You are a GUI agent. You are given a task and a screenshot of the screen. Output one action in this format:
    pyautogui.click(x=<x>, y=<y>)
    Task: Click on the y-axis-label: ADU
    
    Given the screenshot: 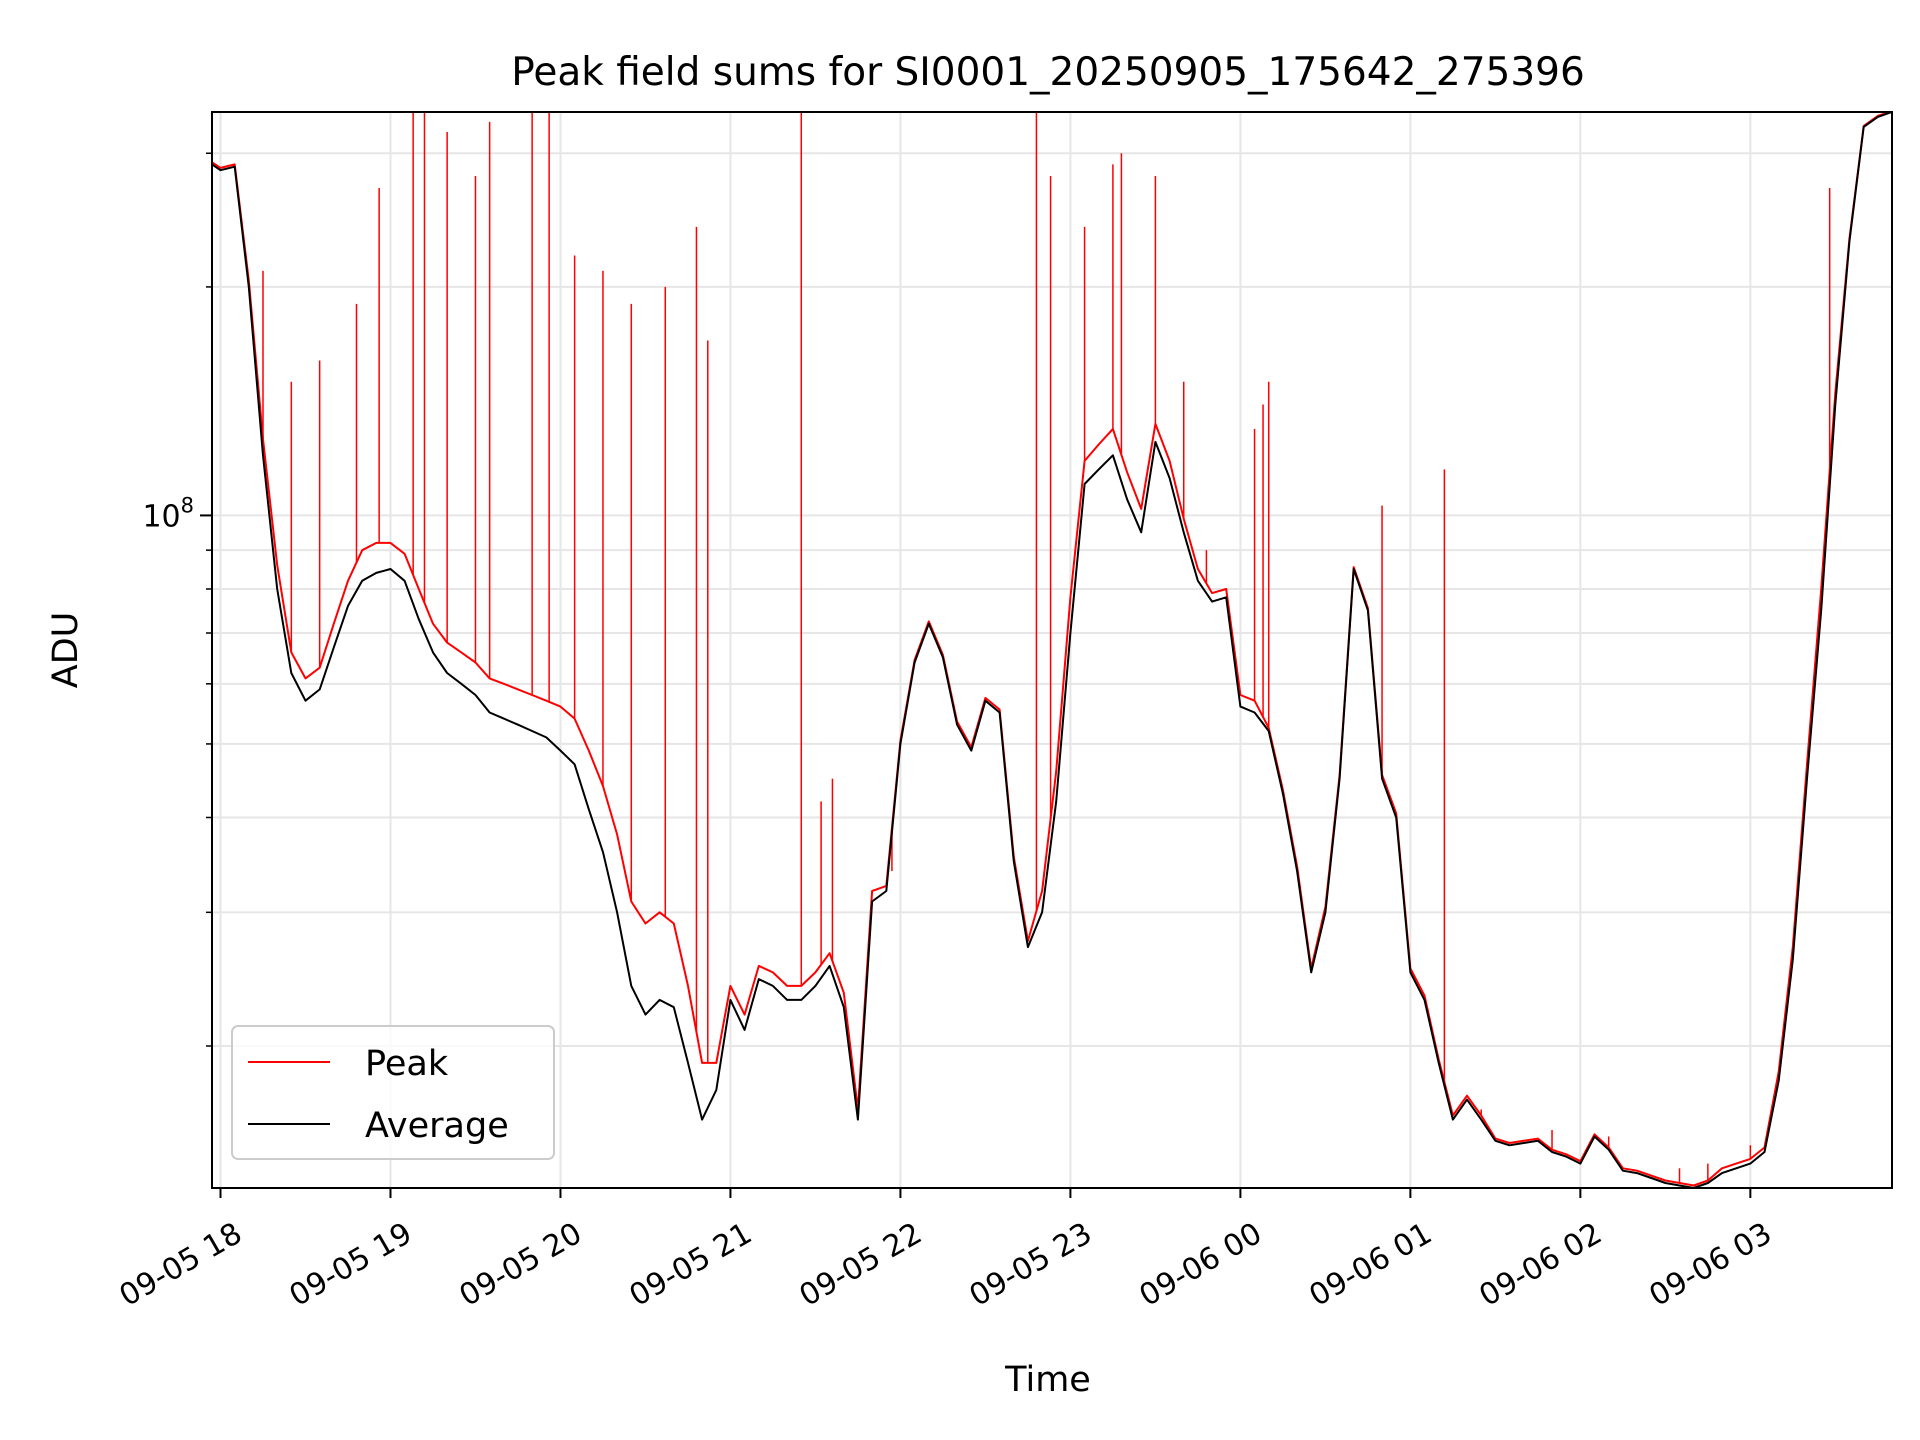 What is the action you would take?
    pyautogui.click(x=66, y=650)
    